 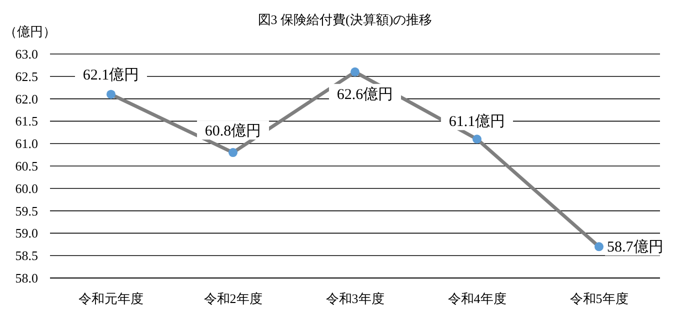 What do you see at coordinates (26, 98) in the screenshot?
I see `y-tick-label: 62.0` at bounding box center [26, 98].